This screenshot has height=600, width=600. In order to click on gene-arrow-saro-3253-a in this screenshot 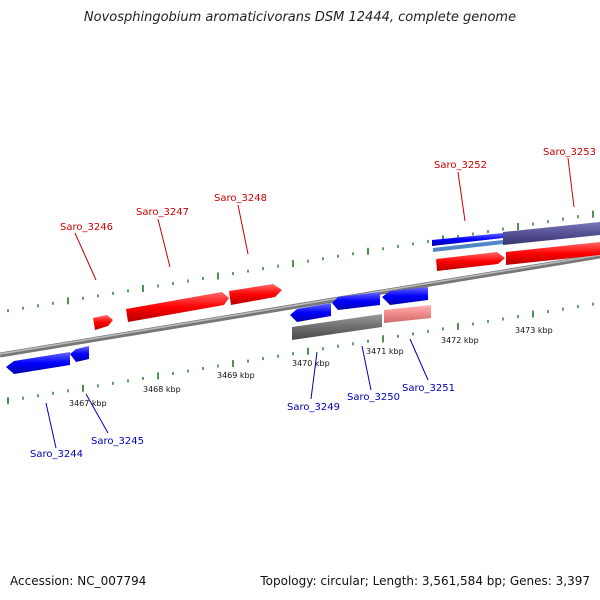, I will do `click(551, 233)`.